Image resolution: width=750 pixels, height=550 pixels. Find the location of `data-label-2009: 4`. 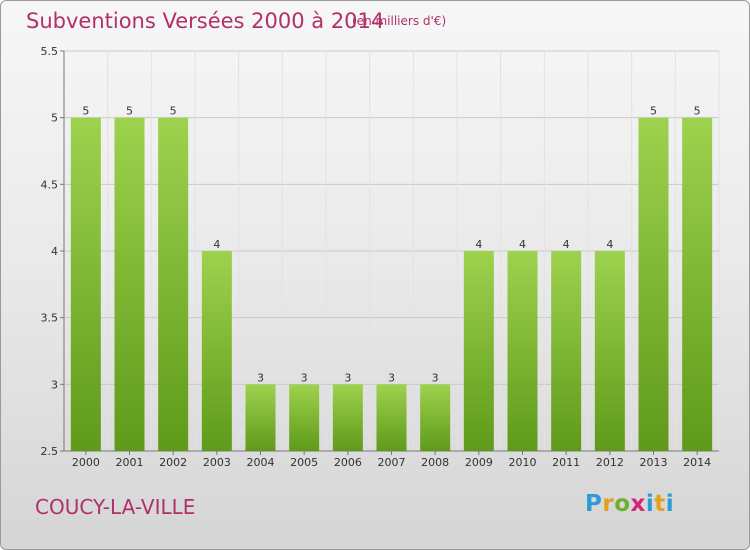

data-label-2009: 4 is located at coordinates (478, 244).